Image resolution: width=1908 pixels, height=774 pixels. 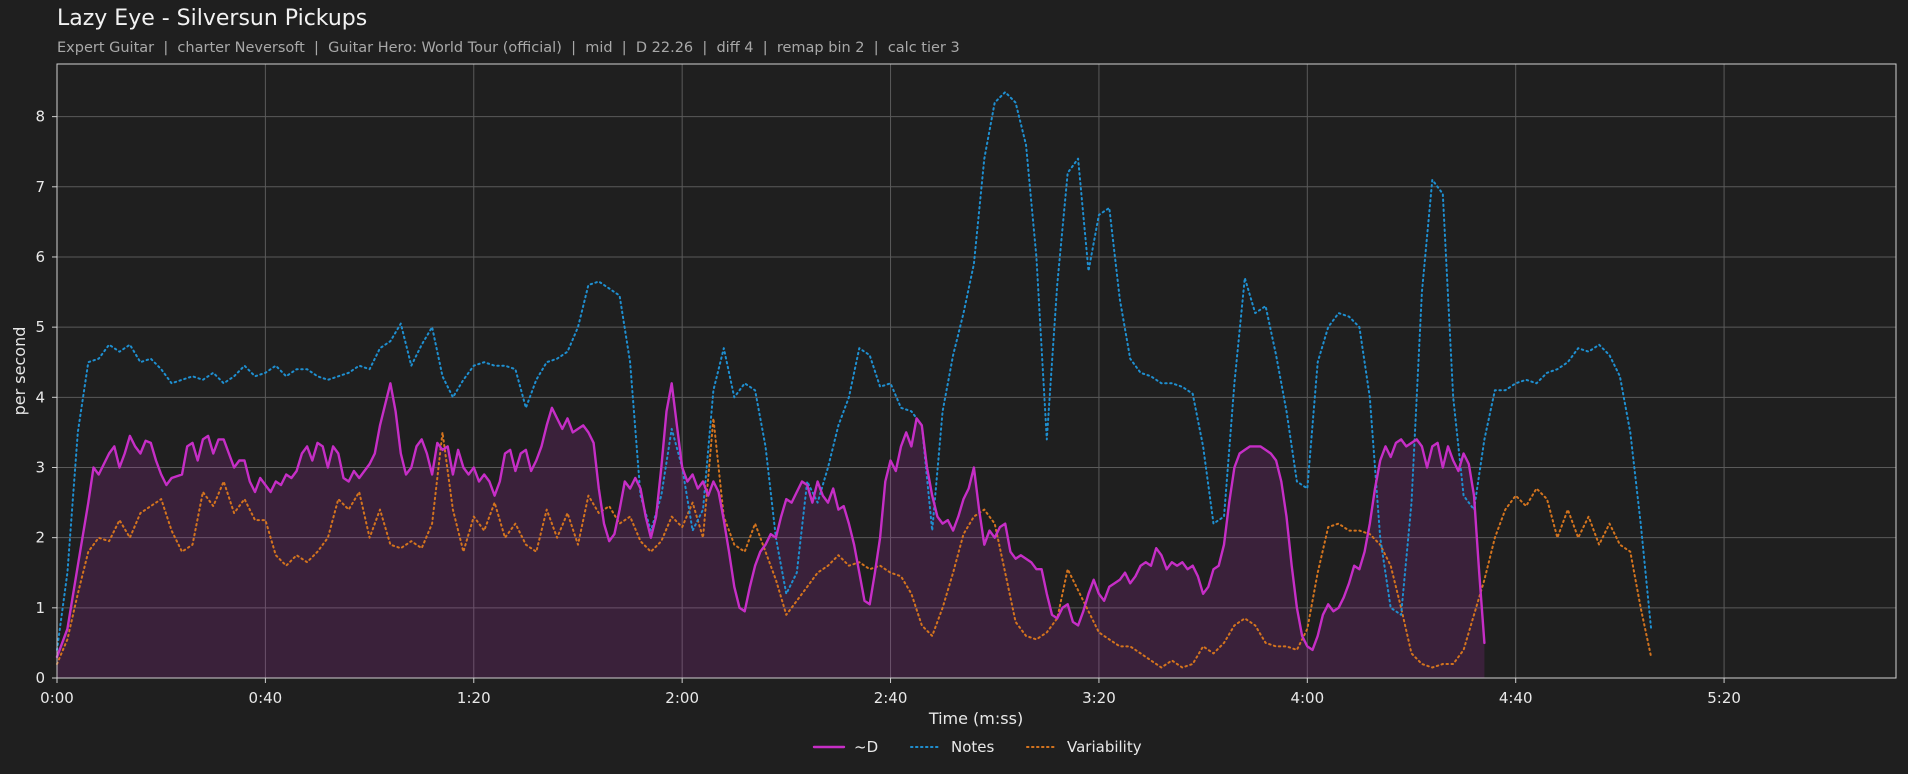 I want to click on x-tick-label: 2:00, so click(x=682, y=698).